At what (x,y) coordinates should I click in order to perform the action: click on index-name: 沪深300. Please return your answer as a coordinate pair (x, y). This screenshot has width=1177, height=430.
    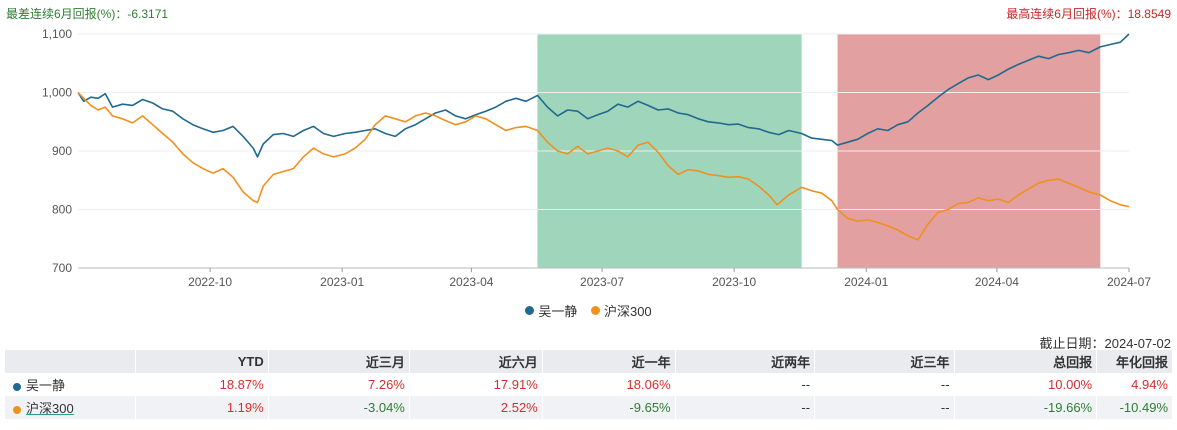
    Looking at the image, I should click on (50, 408).